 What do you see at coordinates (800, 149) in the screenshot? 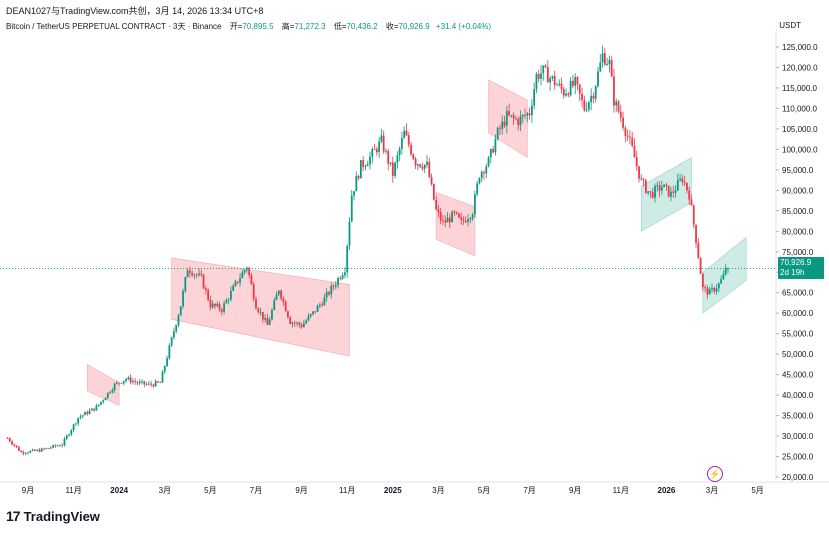
I see `y-tick-label: 100,000.0` at bounding box center [800, 149].